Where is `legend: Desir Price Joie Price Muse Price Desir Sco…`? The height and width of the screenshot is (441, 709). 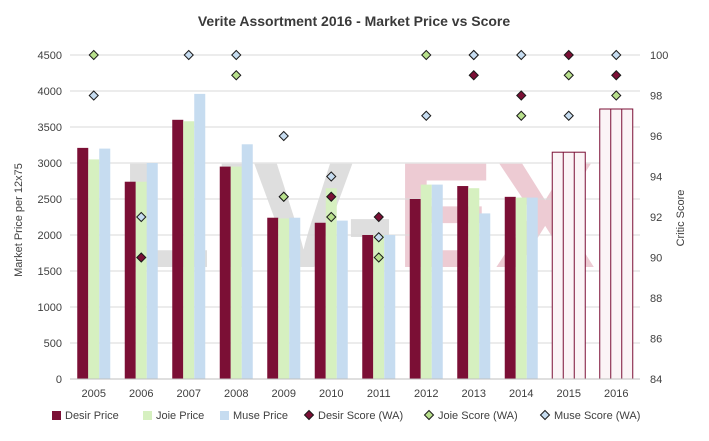 legend: Desir Price Joie Price Muse Price Desir Sco… is located at coordinates (346, 415).